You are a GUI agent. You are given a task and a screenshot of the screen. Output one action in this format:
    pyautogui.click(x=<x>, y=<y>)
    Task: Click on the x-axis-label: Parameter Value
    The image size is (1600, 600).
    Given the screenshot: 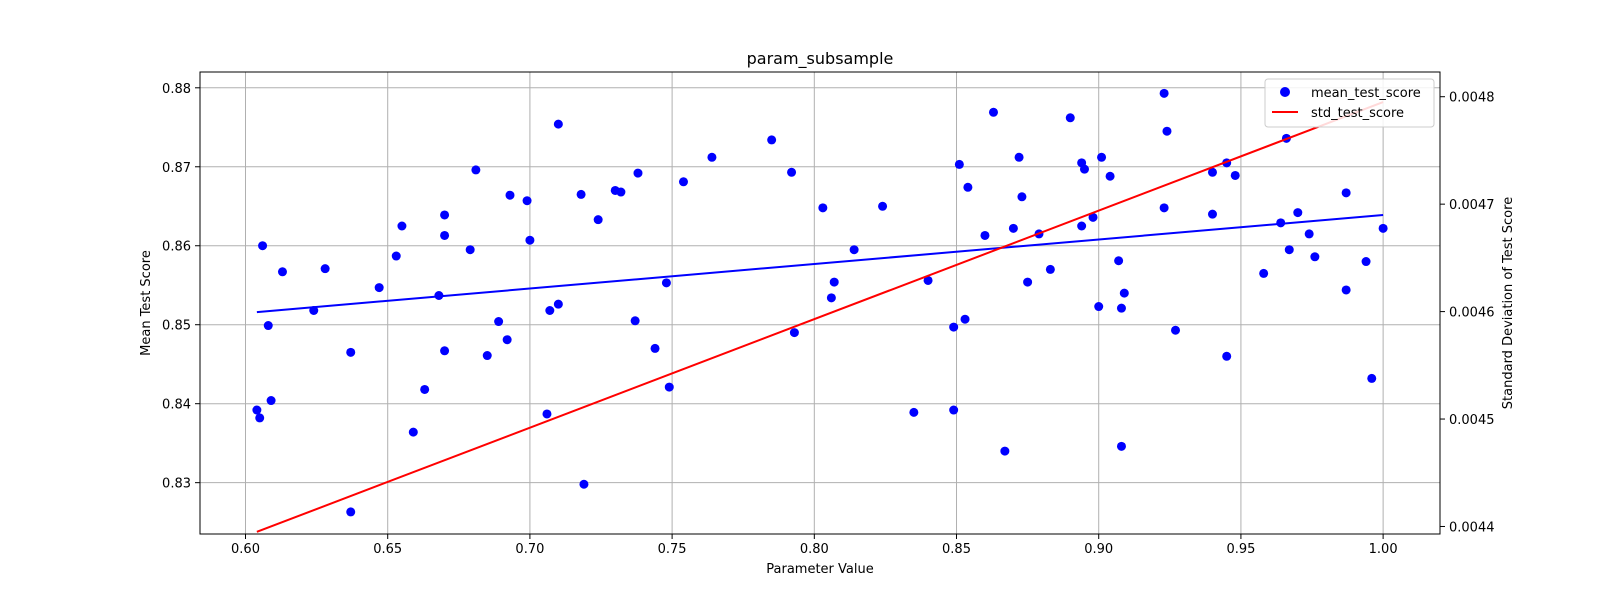 What is the action you would take?
    pyautogui.click(x=819, y=569)
    